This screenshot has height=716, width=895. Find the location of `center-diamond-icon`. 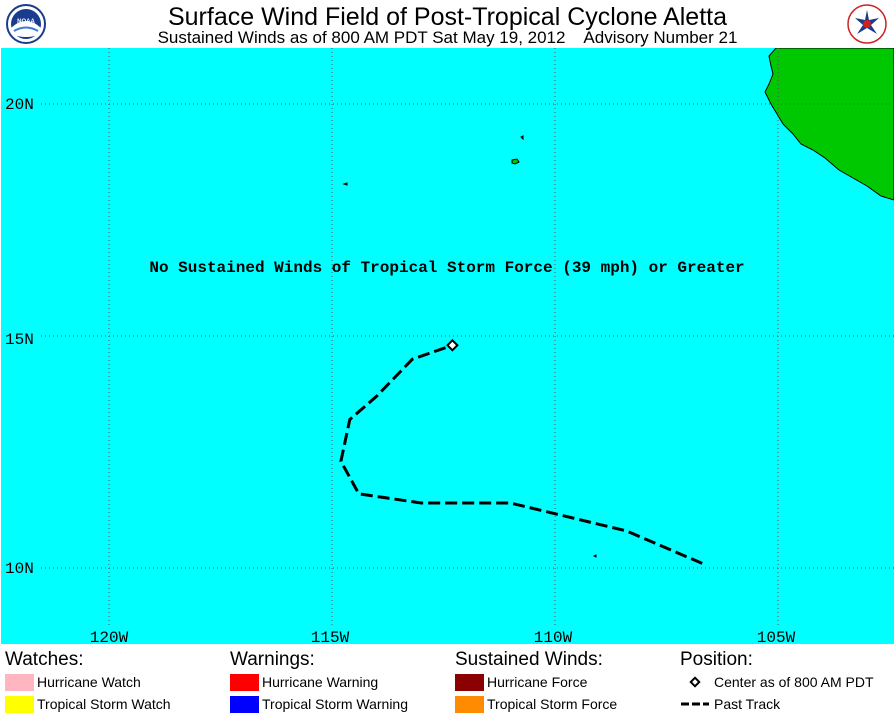

center-diamond-icon is located at coordinates (695, 682).